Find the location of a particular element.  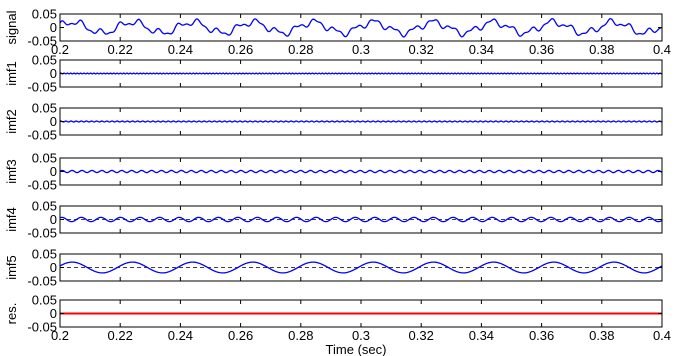

y-axis-label: signal is located at coordinates (11, 27).